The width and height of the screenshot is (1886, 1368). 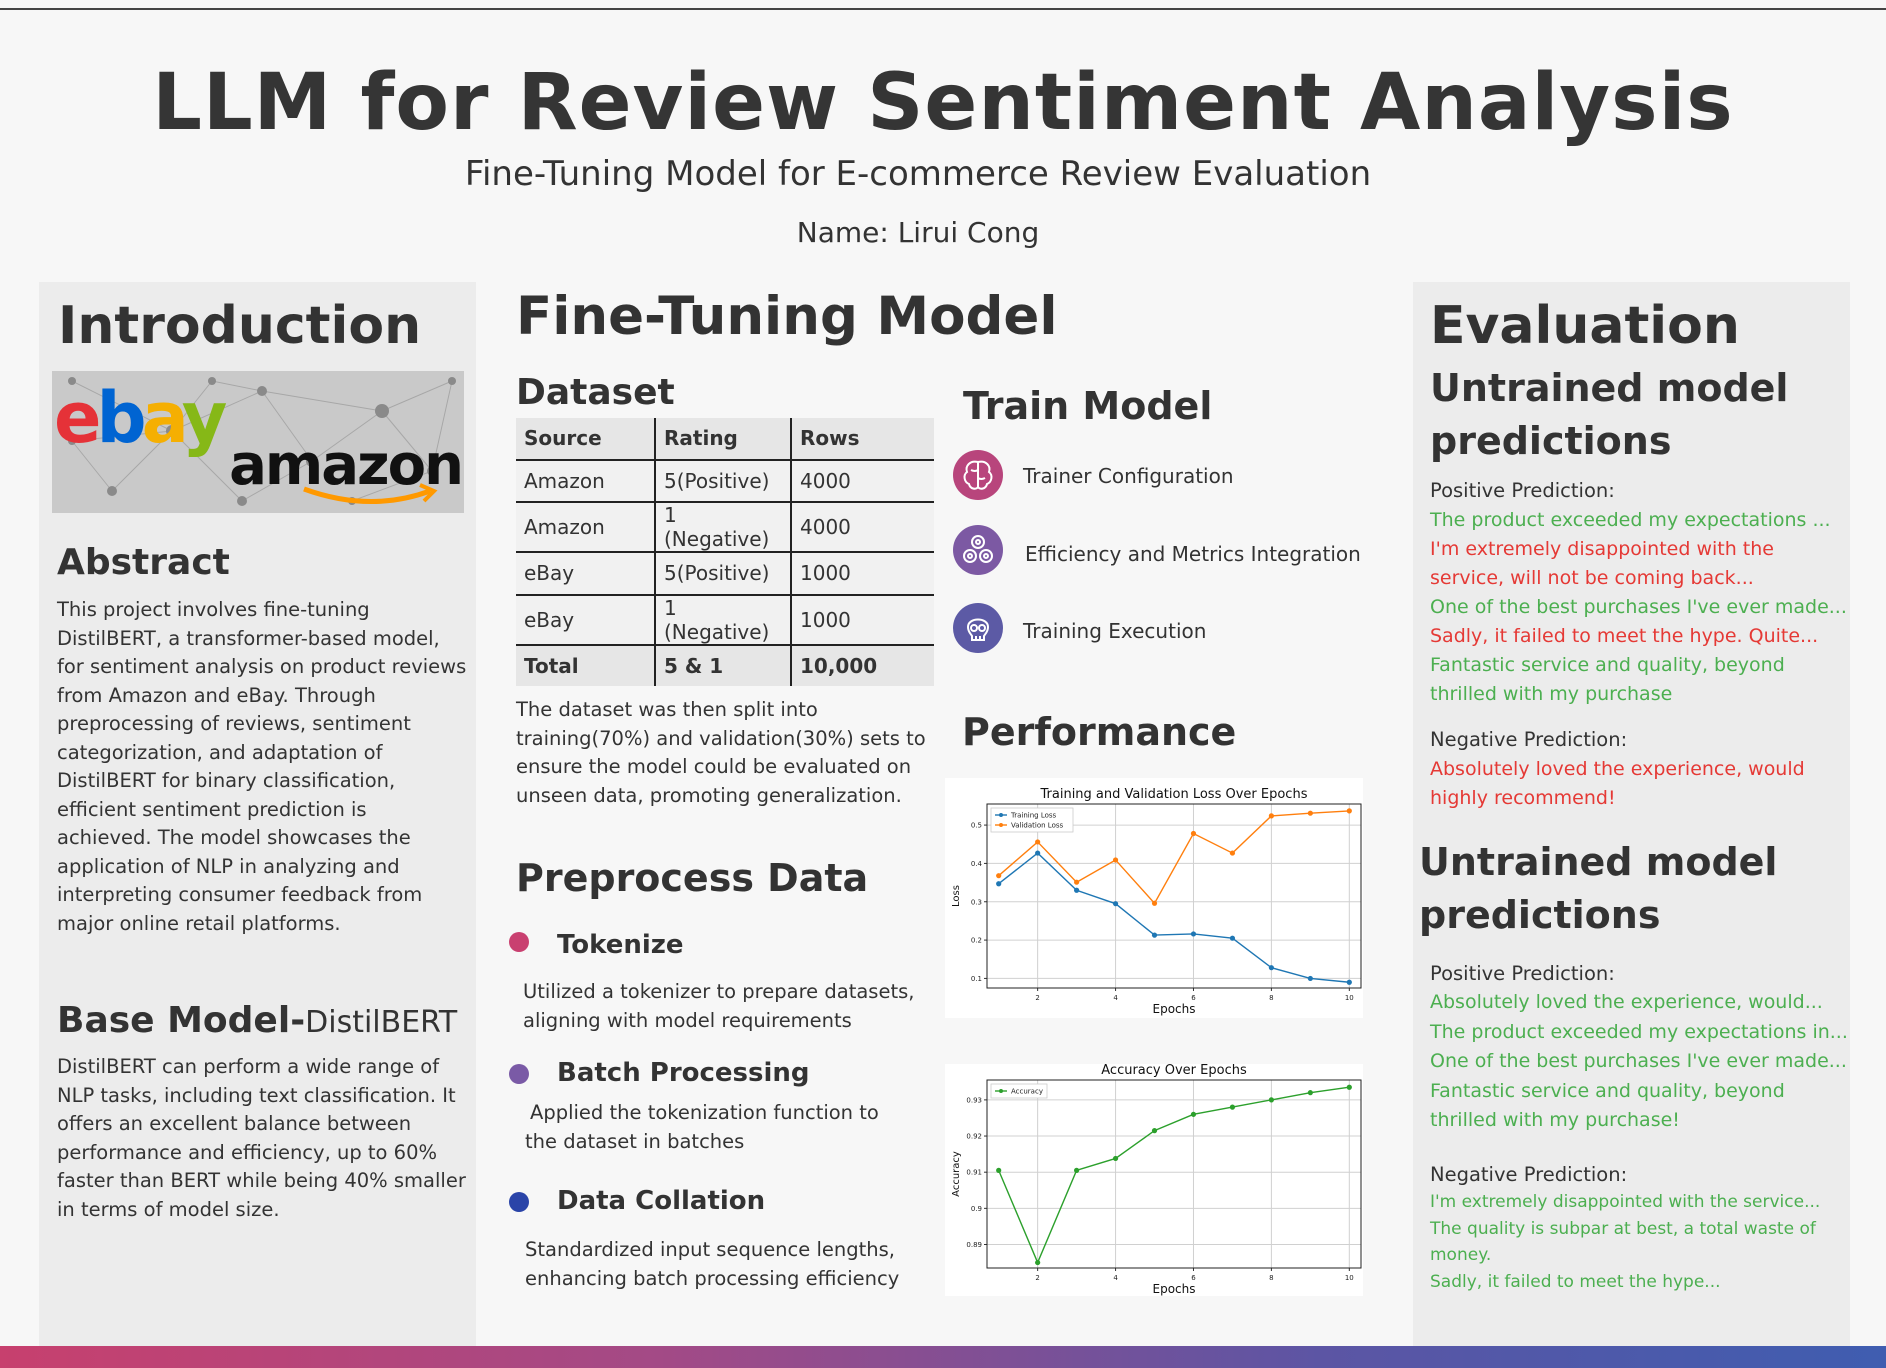 What do you see at coordinates (1551, 694) in the screenshot?
I see `prediction-line: thrilled with my purchase` at bounding box center [1551, 694].